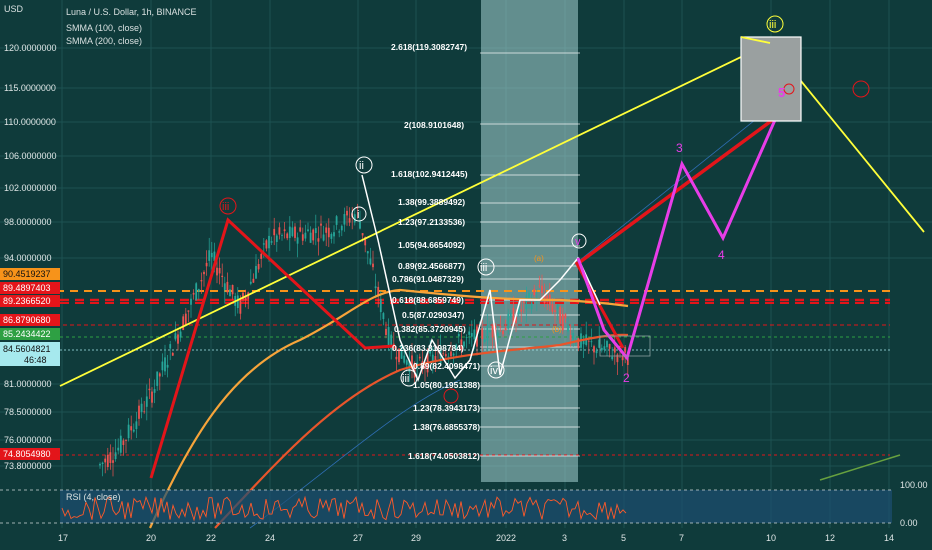 Image resolution: width=932 pixels, height=550 pixels. What do you see at coordinates (358, 215) in the screenshot?
I see `wave-label: i` at bounding box center [358, 215].